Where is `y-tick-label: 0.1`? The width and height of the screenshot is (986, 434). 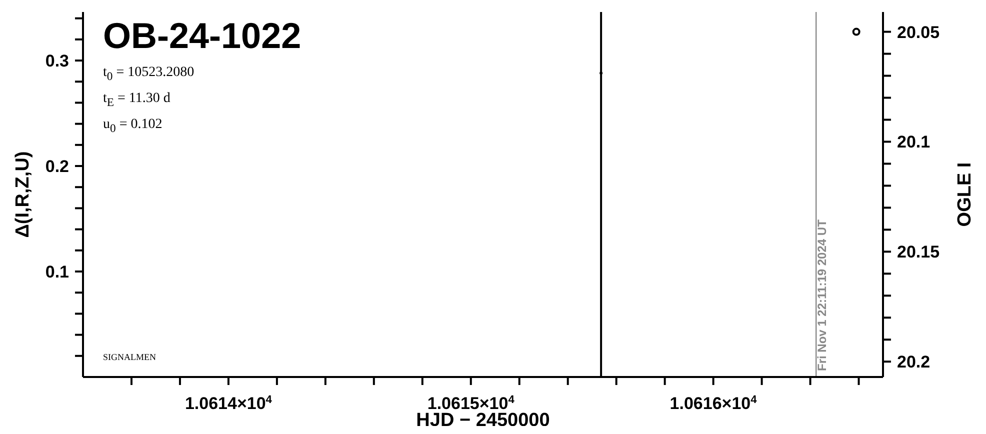 y-tick-label: 0.1 is located at coordinates (57, 272).